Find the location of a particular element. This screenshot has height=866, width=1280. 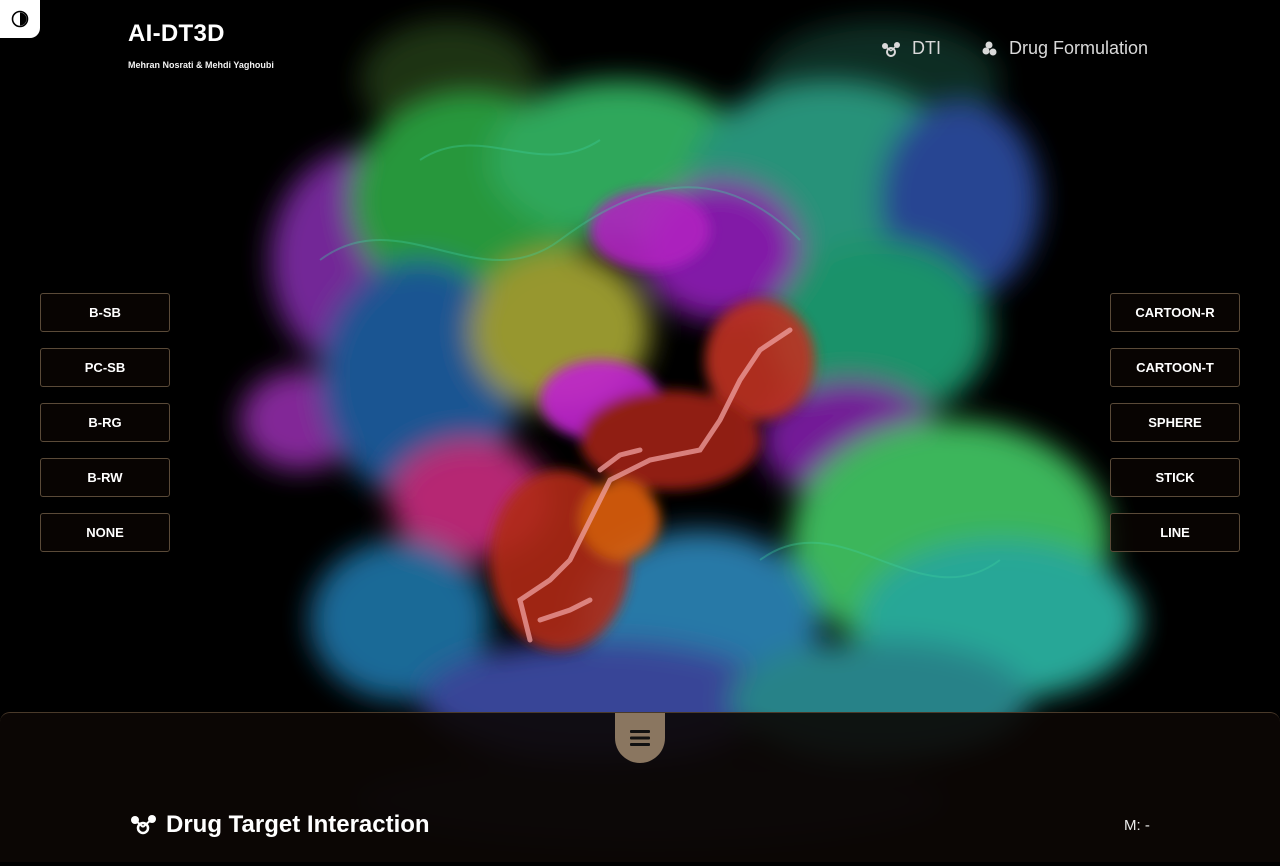

menu-toggle-button is located at coordinates (640, 738).